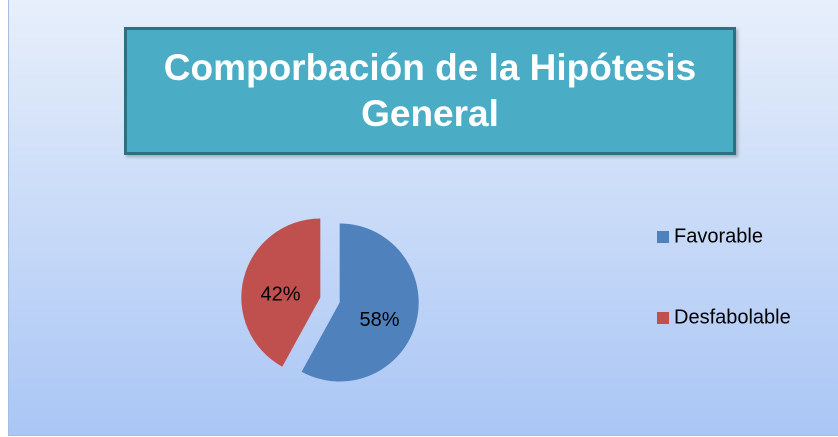  What do you see at coordinates (718, 236) in the screenshot?
I see `legend-label: Favorable` at bounding box center [718, 236].